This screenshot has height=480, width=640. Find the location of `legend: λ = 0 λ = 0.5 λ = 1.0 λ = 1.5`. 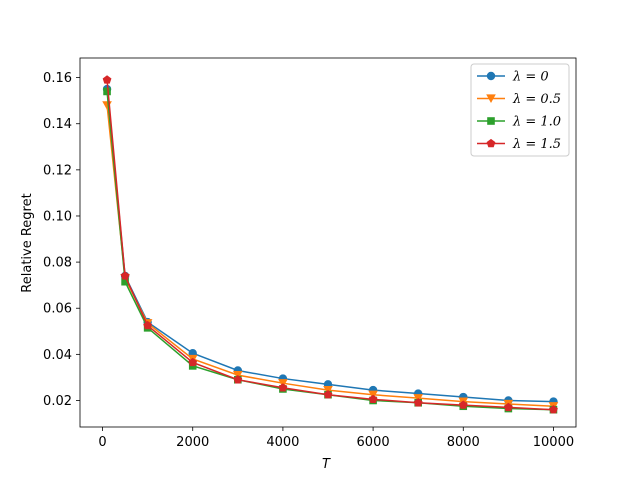

legend: λ = 0 λ = 0.5 λ = 1.0 λ = 1.5 is located at coordinates (520, 110).